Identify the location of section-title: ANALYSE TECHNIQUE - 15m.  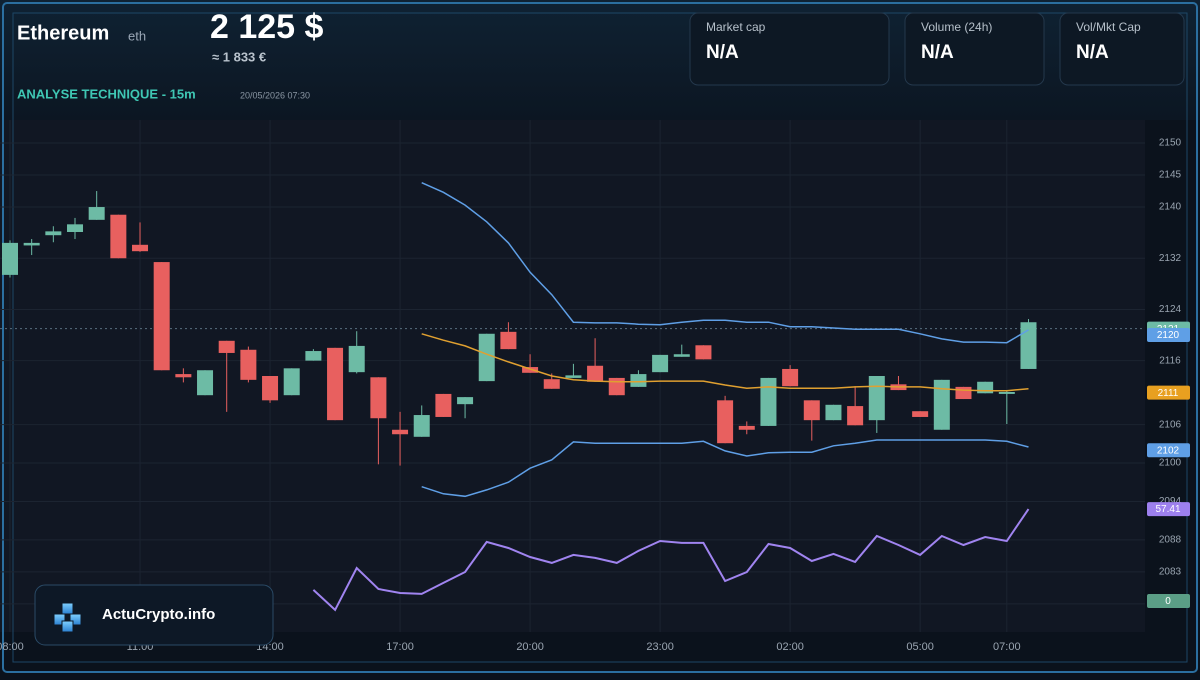
(106, 93).